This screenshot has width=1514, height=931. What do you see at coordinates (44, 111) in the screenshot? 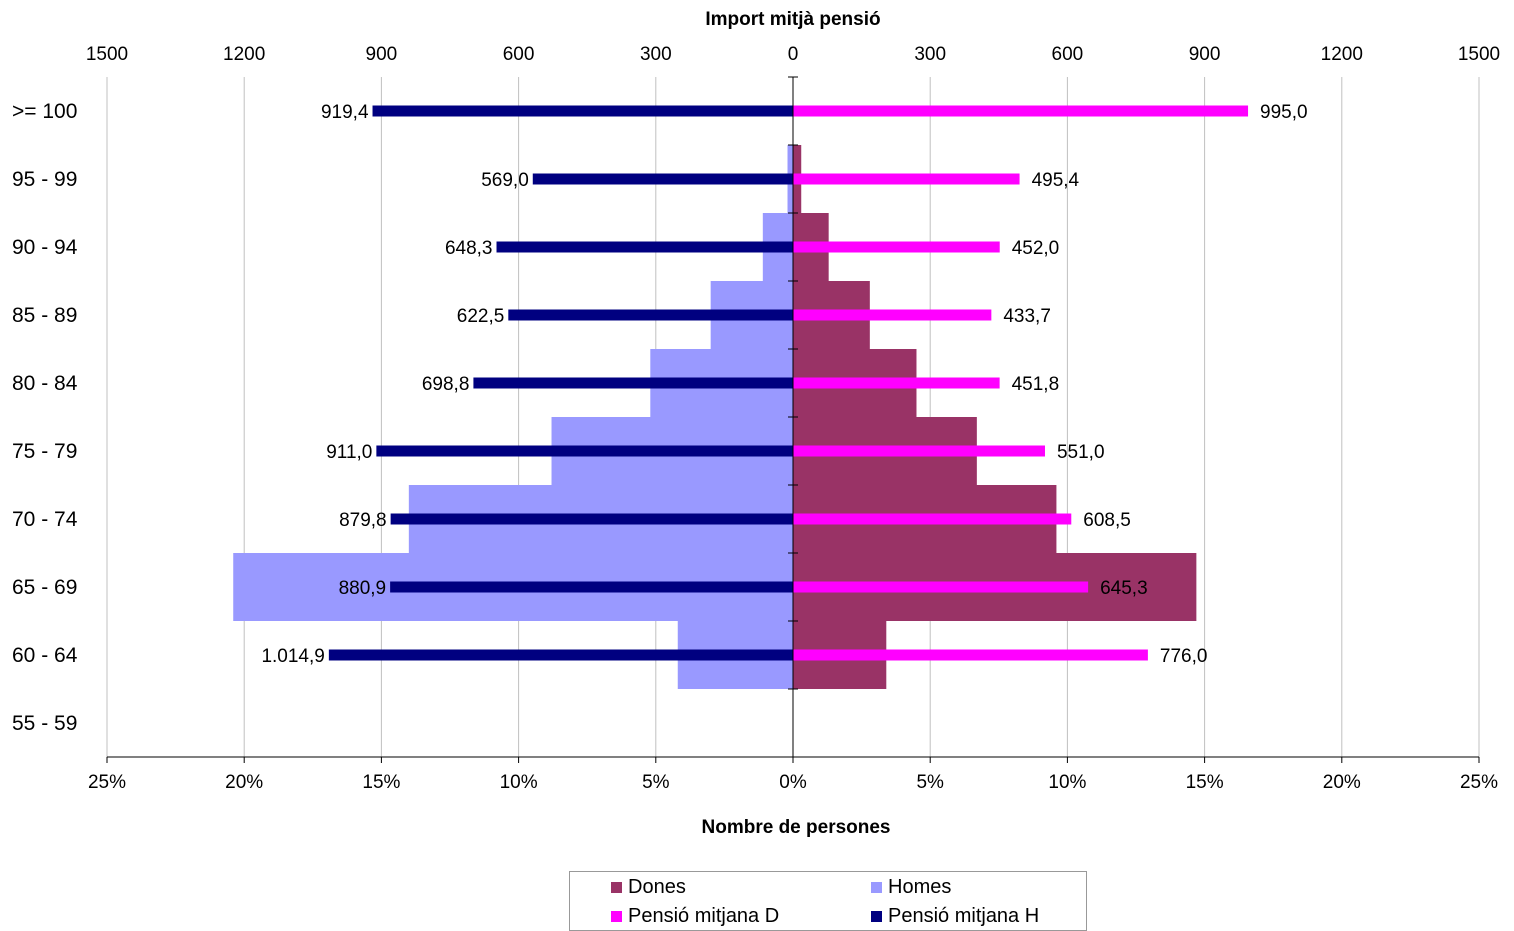
I see `category-label: >= 100` at bounding box center [44, 111].